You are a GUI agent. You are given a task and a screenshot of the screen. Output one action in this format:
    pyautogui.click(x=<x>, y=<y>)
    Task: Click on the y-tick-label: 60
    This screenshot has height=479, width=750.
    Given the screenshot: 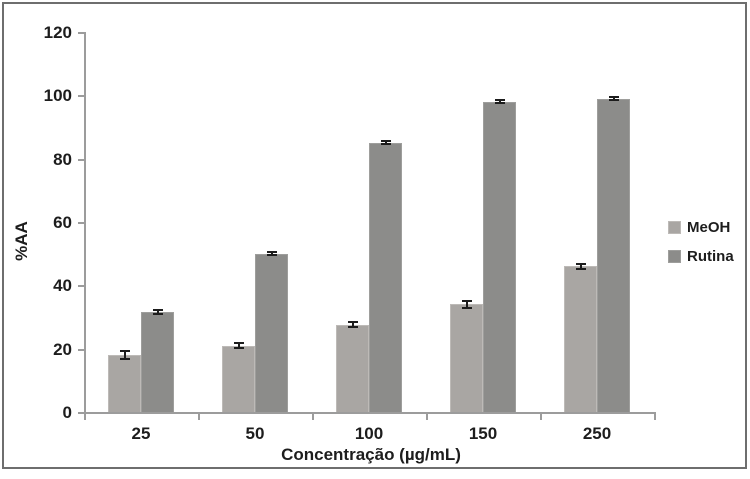 What is the action you would take?
    pyautogui.click(x=62, y=222)
    